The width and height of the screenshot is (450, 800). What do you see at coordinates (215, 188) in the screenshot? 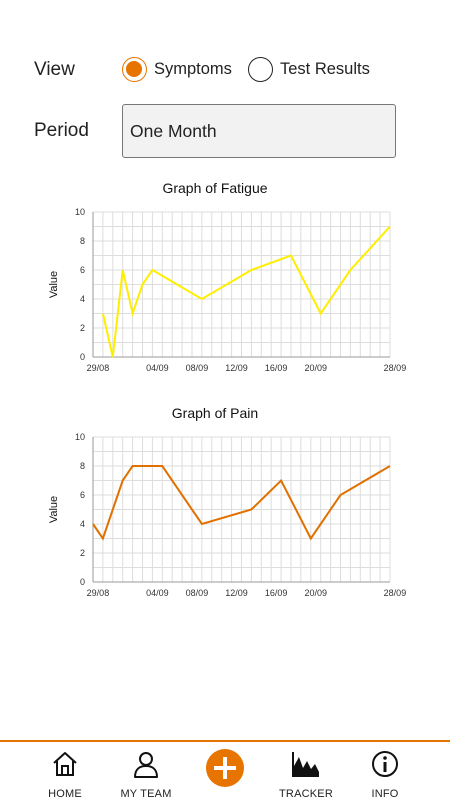
I see `fatigue-chart-title: Graph of Fatigue` at bounding box center [215, 188].